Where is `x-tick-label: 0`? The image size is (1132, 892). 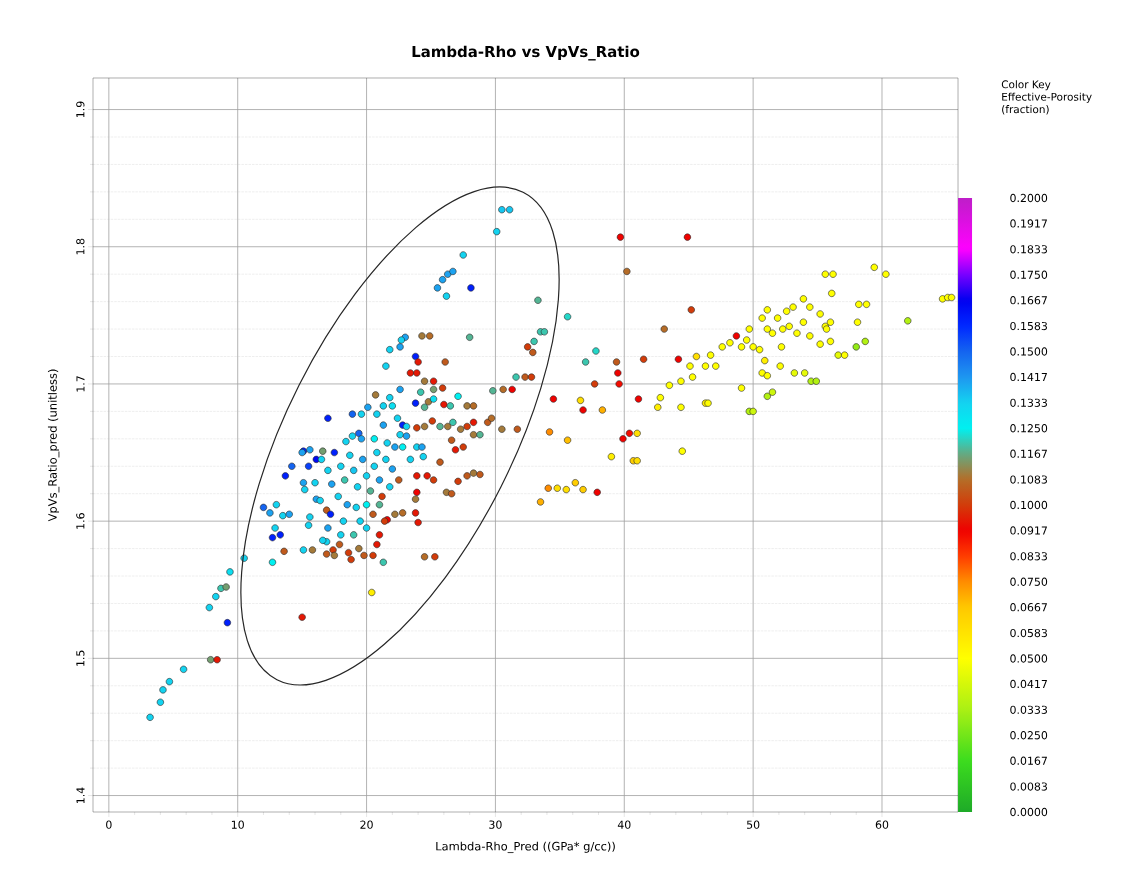
x-tick-label: 0 is located at coordinates (109, 824).